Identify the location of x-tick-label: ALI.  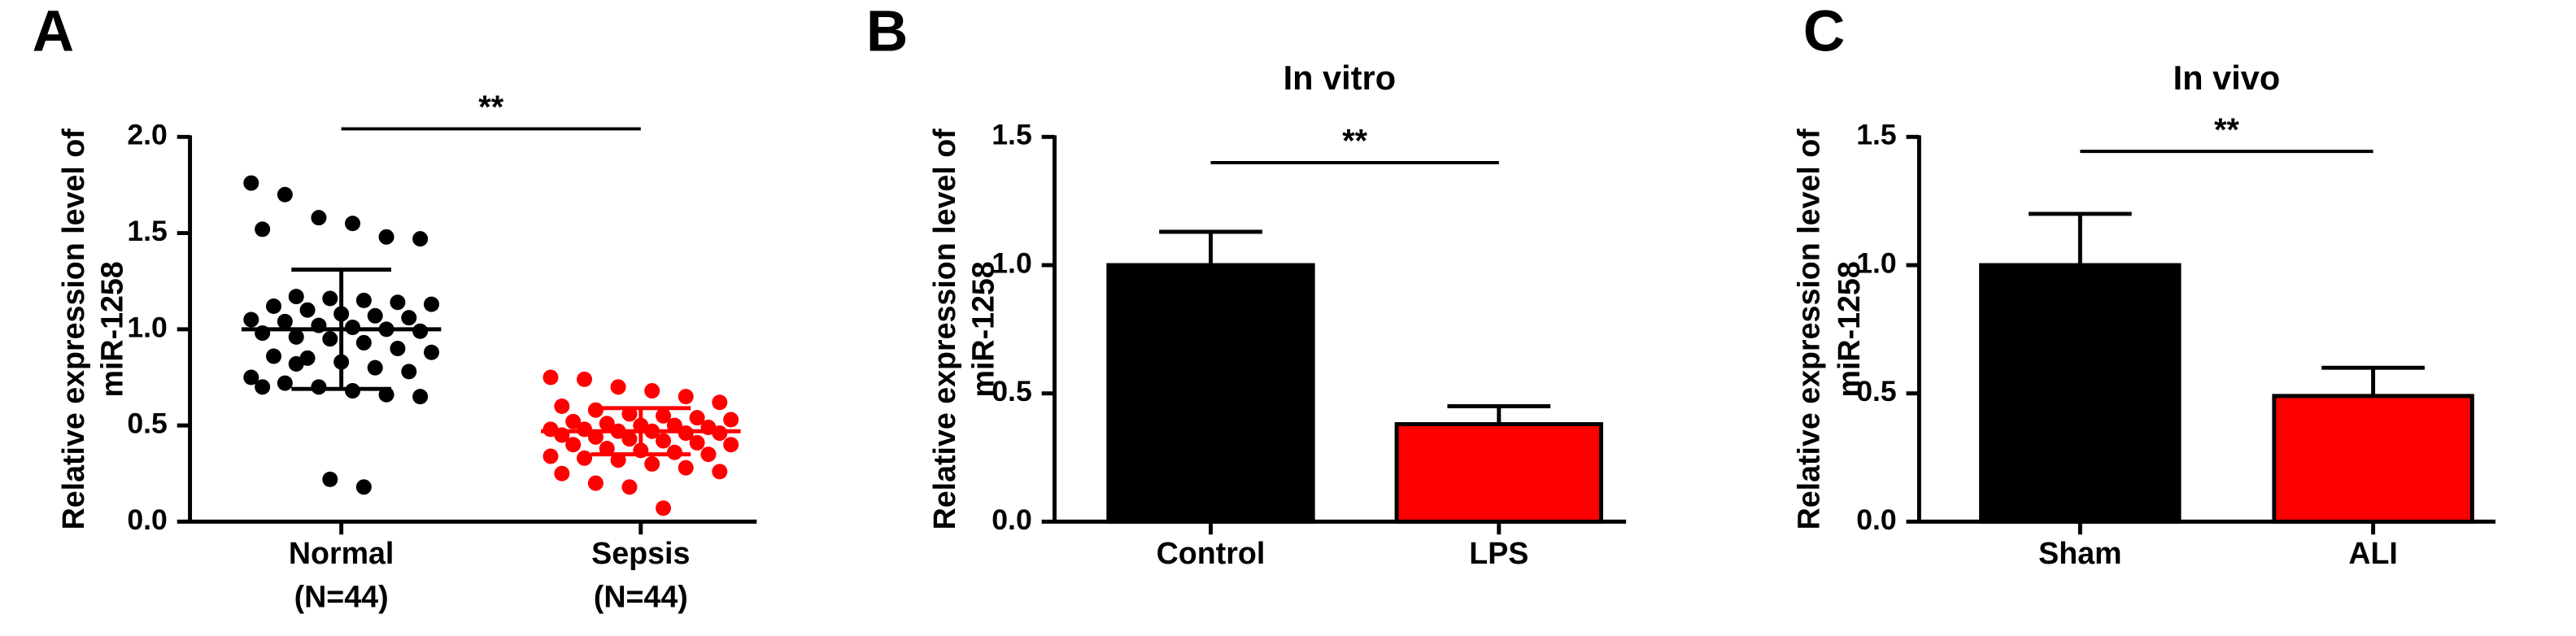
(2373, 553).